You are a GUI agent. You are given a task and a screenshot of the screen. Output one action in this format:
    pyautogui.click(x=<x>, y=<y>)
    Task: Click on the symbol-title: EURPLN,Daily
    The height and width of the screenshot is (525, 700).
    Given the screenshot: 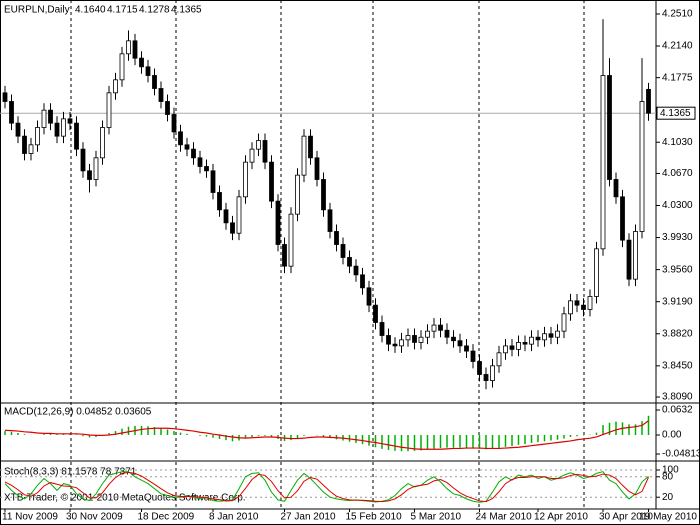 What is the action you would take?
    pyautogui.click(x=37, y=10)
    